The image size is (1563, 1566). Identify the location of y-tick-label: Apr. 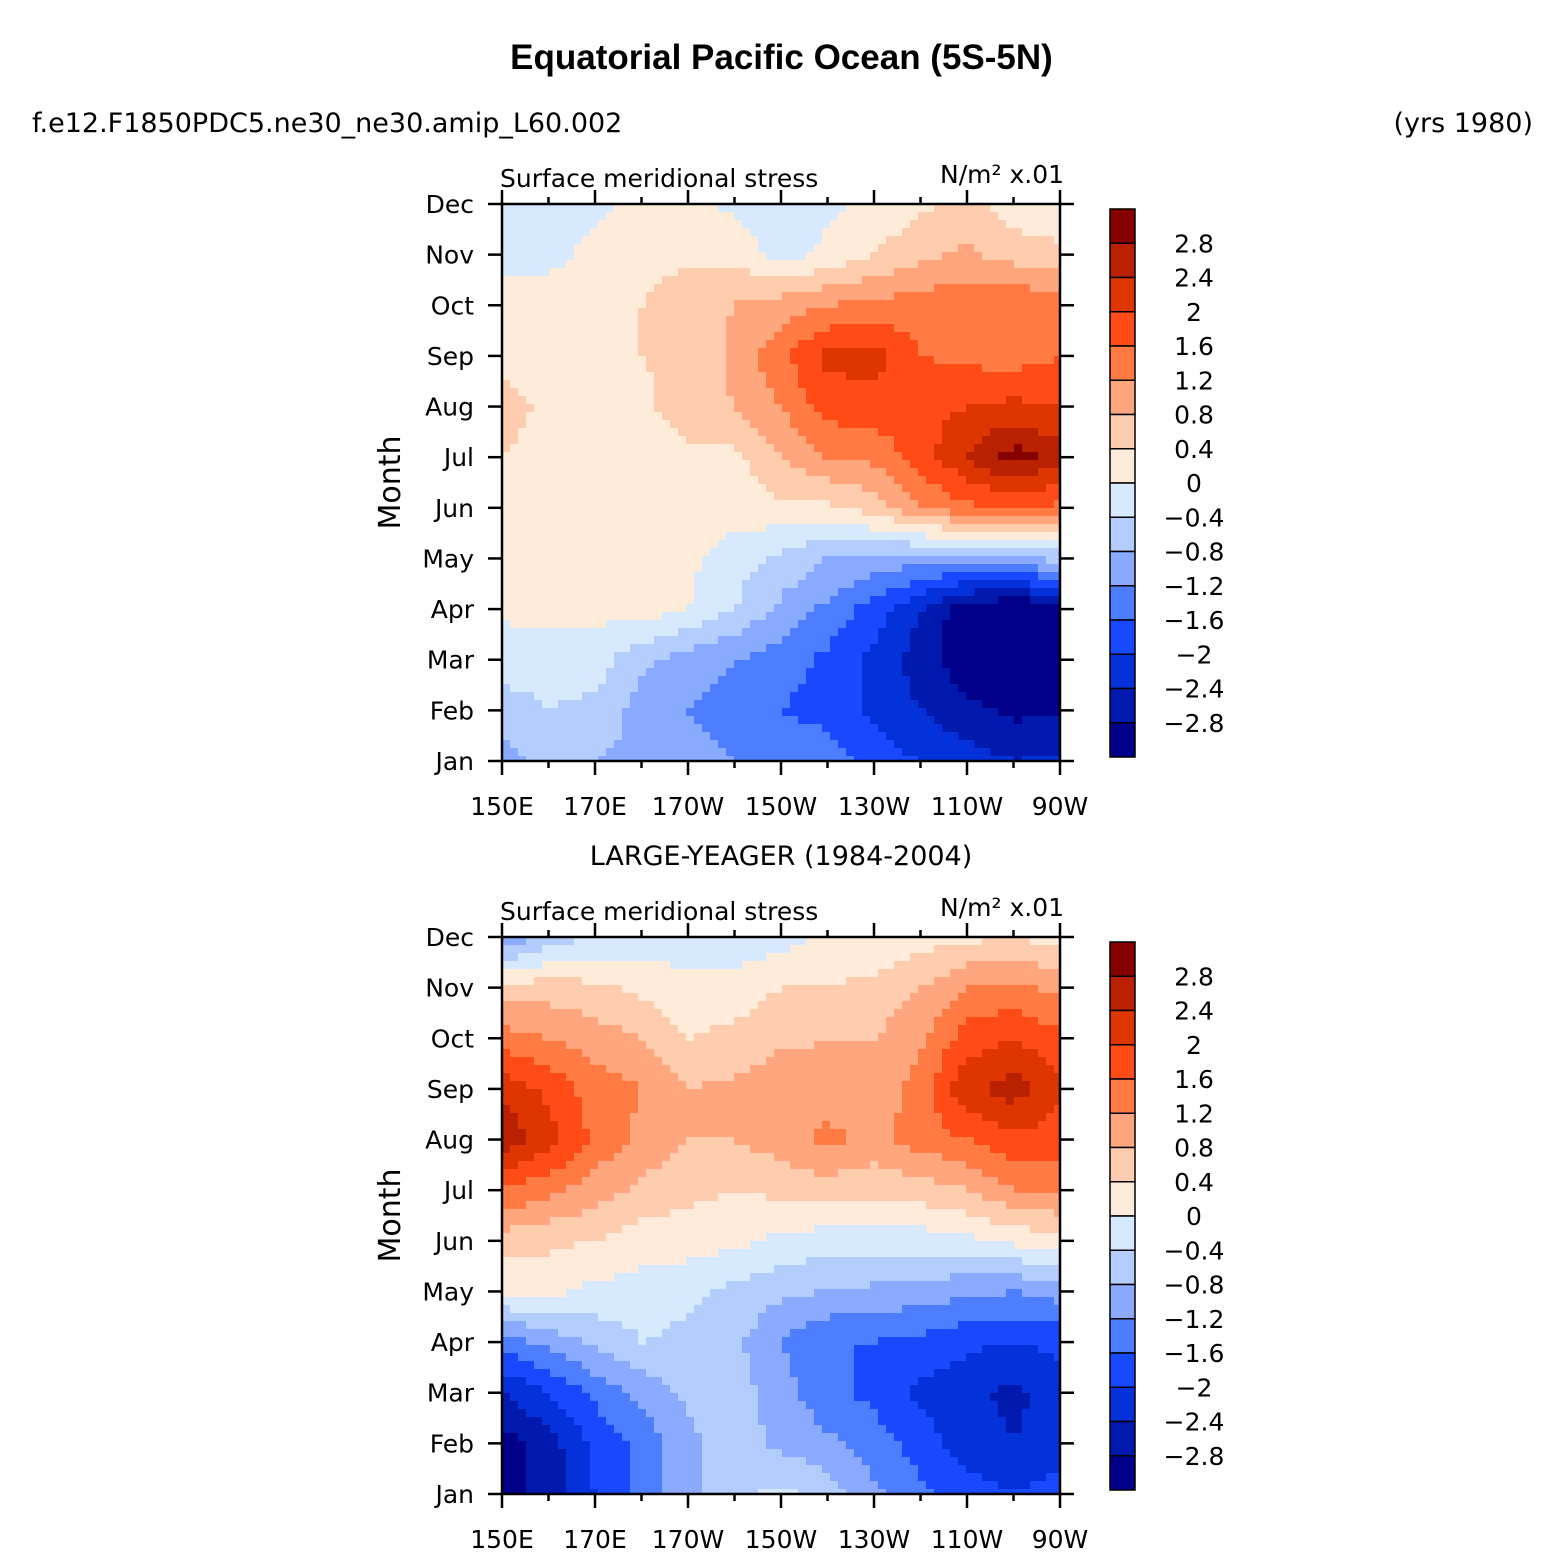
(453, 609).